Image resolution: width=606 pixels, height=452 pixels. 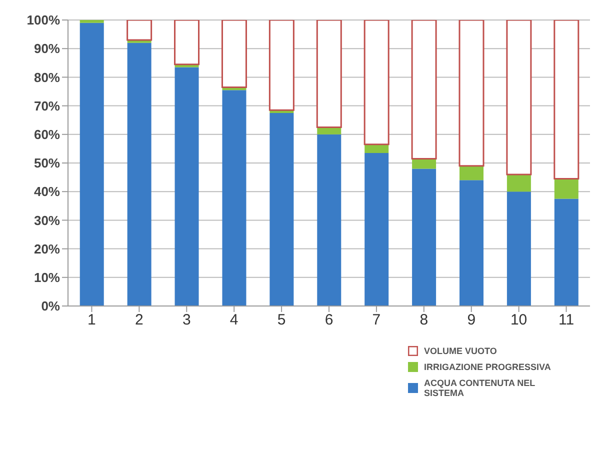 What do you see at coordinates (519, 320) in the screenshot?
I see `x-tick-label: 10` at bounding box center [519, 320].